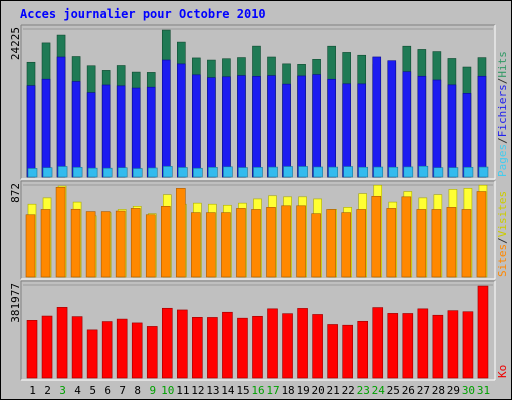 This screenshot has width=512, height=401. What do you see at coordinates (212, 390) in the screenshot?
I see `day-label-13: 13` at bounding box center [212, 390].